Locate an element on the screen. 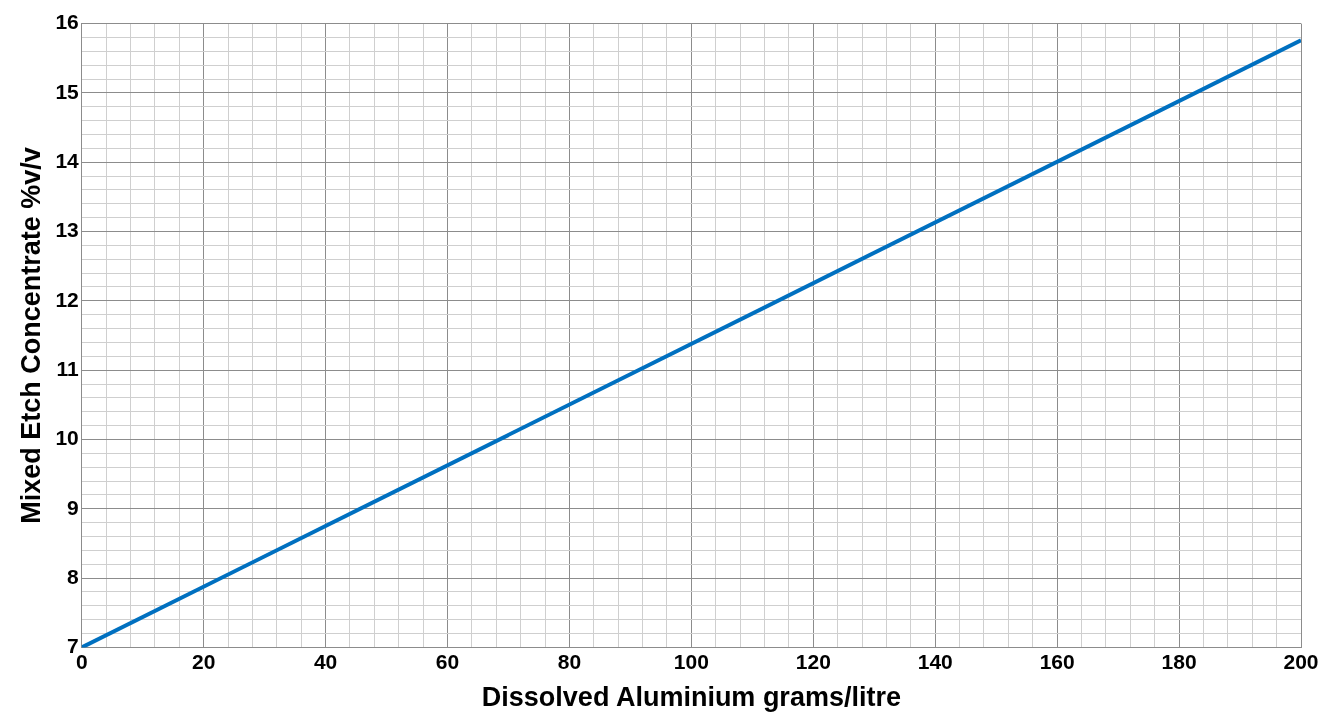  x-axis-title: Dissolved Aluminium grams/litre is located at coordinates (691, 697).